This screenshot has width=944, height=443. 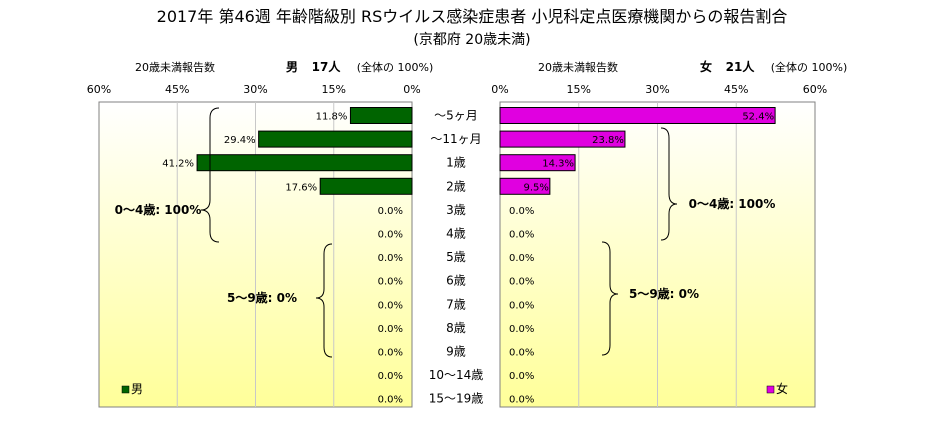 I want to click on female-tick-label: 0%, so click(x=499, y=89).